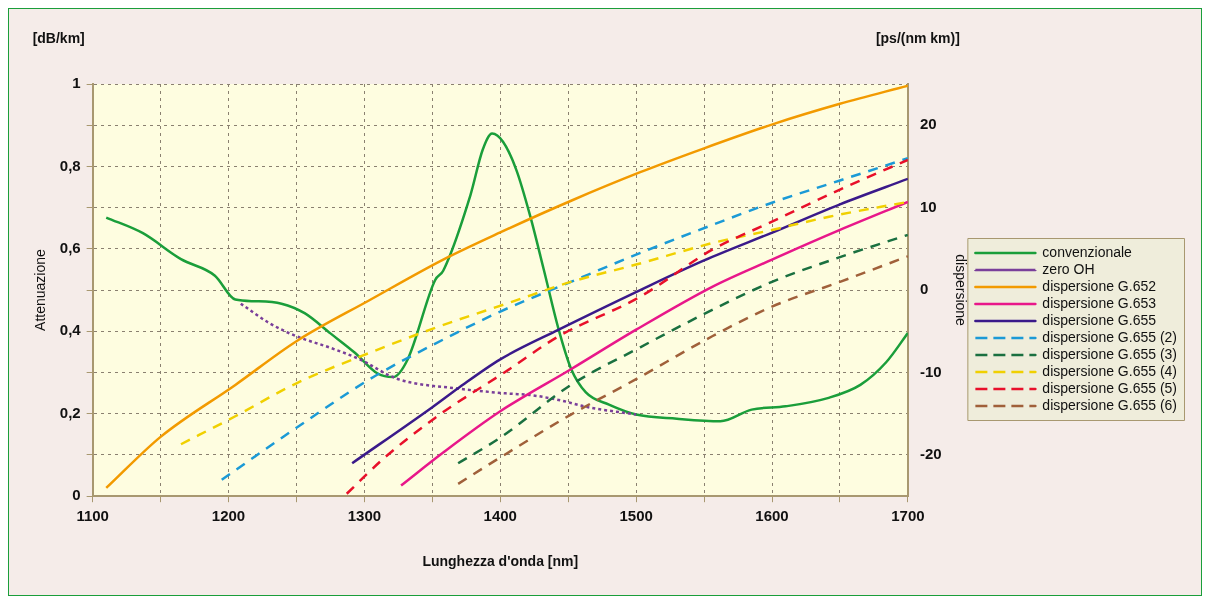  Describe the element at coordinates (70, 165) in the screenshot. I see `y-tick-label: 0,8` at that location.